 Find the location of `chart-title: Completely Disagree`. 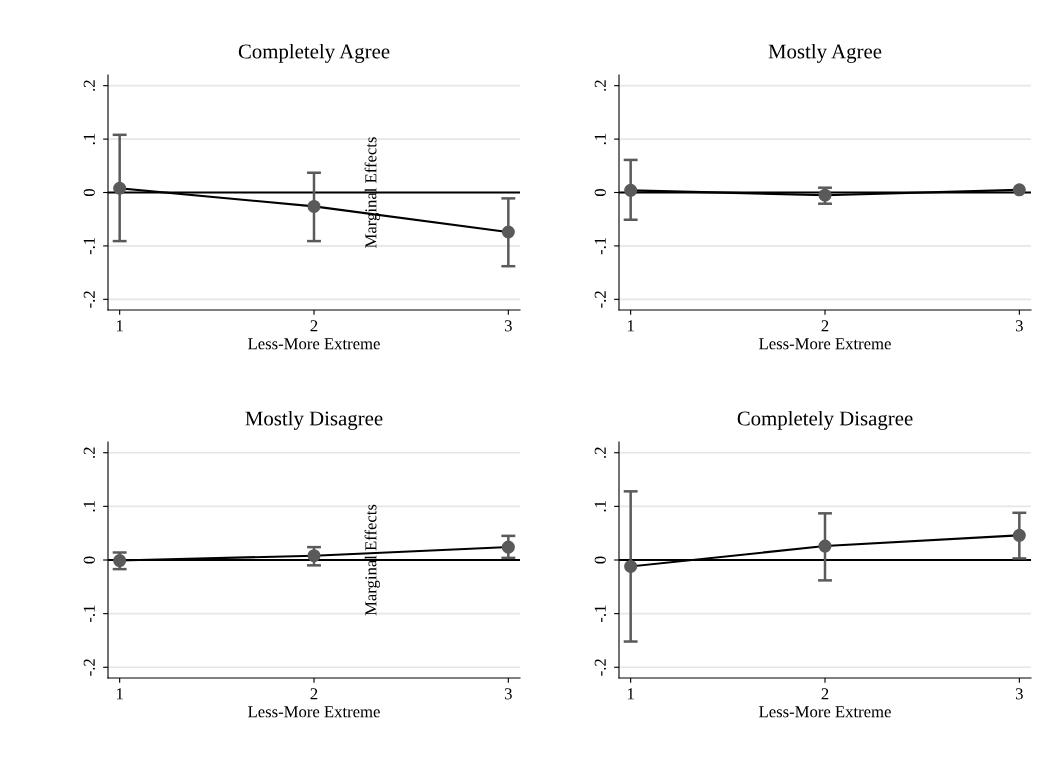

chart-title: Completely Disagree is located at coordinates (825, 420).